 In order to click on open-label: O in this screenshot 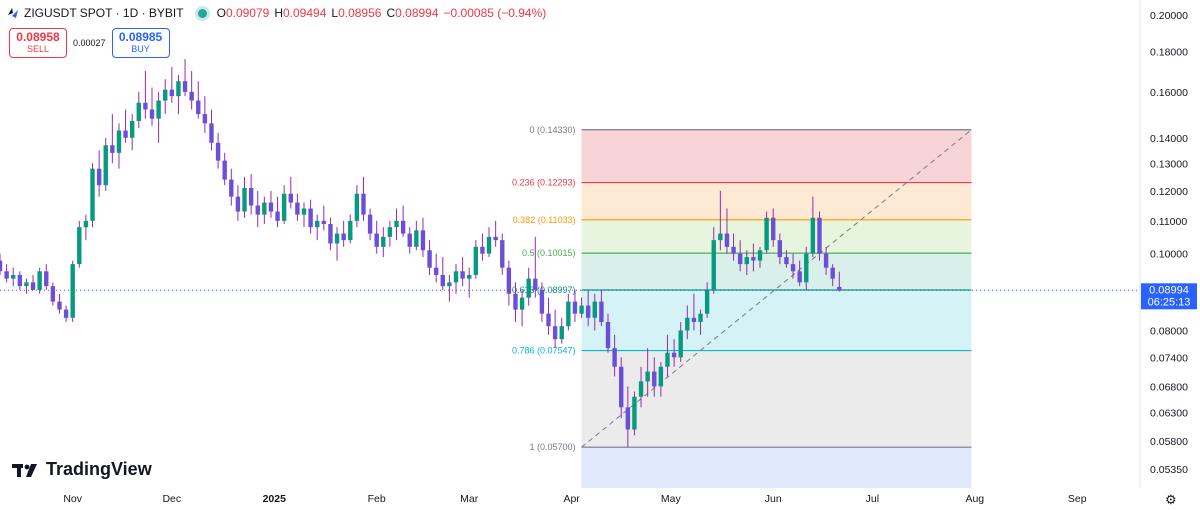, I will do `click(221, 13)`.